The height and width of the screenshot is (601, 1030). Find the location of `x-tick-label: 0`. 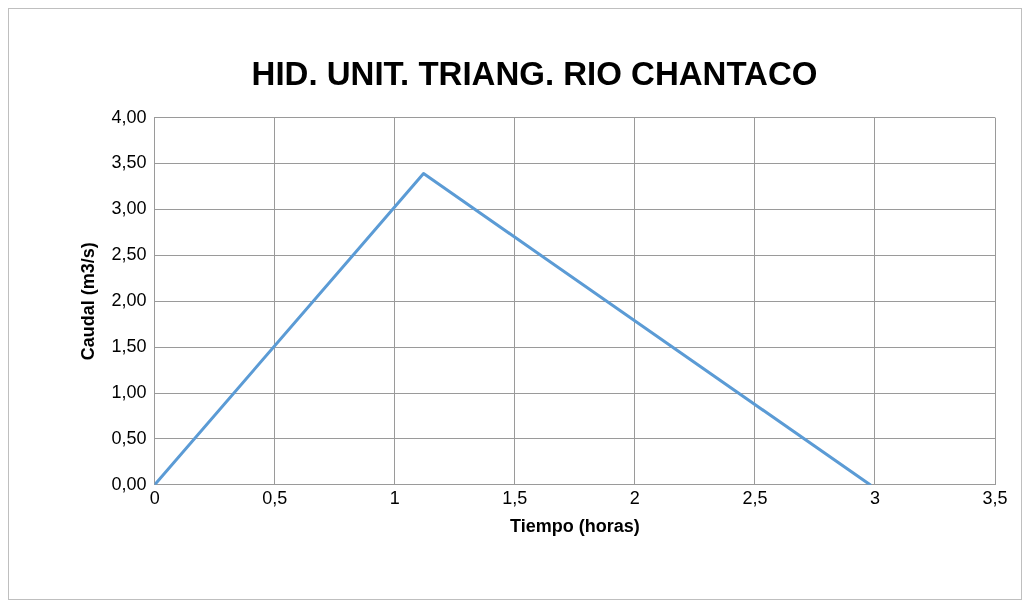

x-tick-label: 0 is located at coordinates (154, 497).